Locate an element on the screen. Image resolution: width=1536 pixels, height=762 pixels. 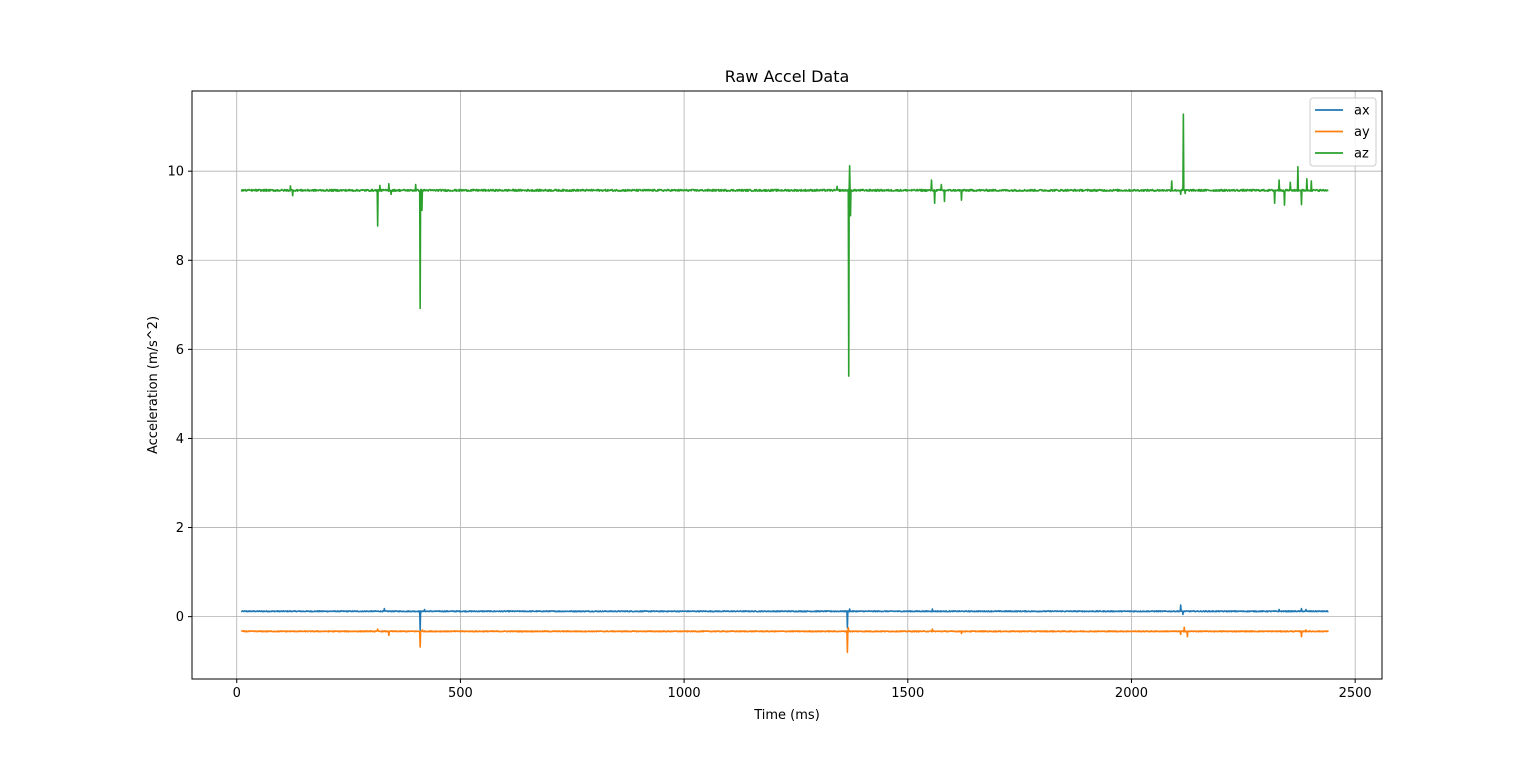
series-line-ax is located at coordinates (784, 617).